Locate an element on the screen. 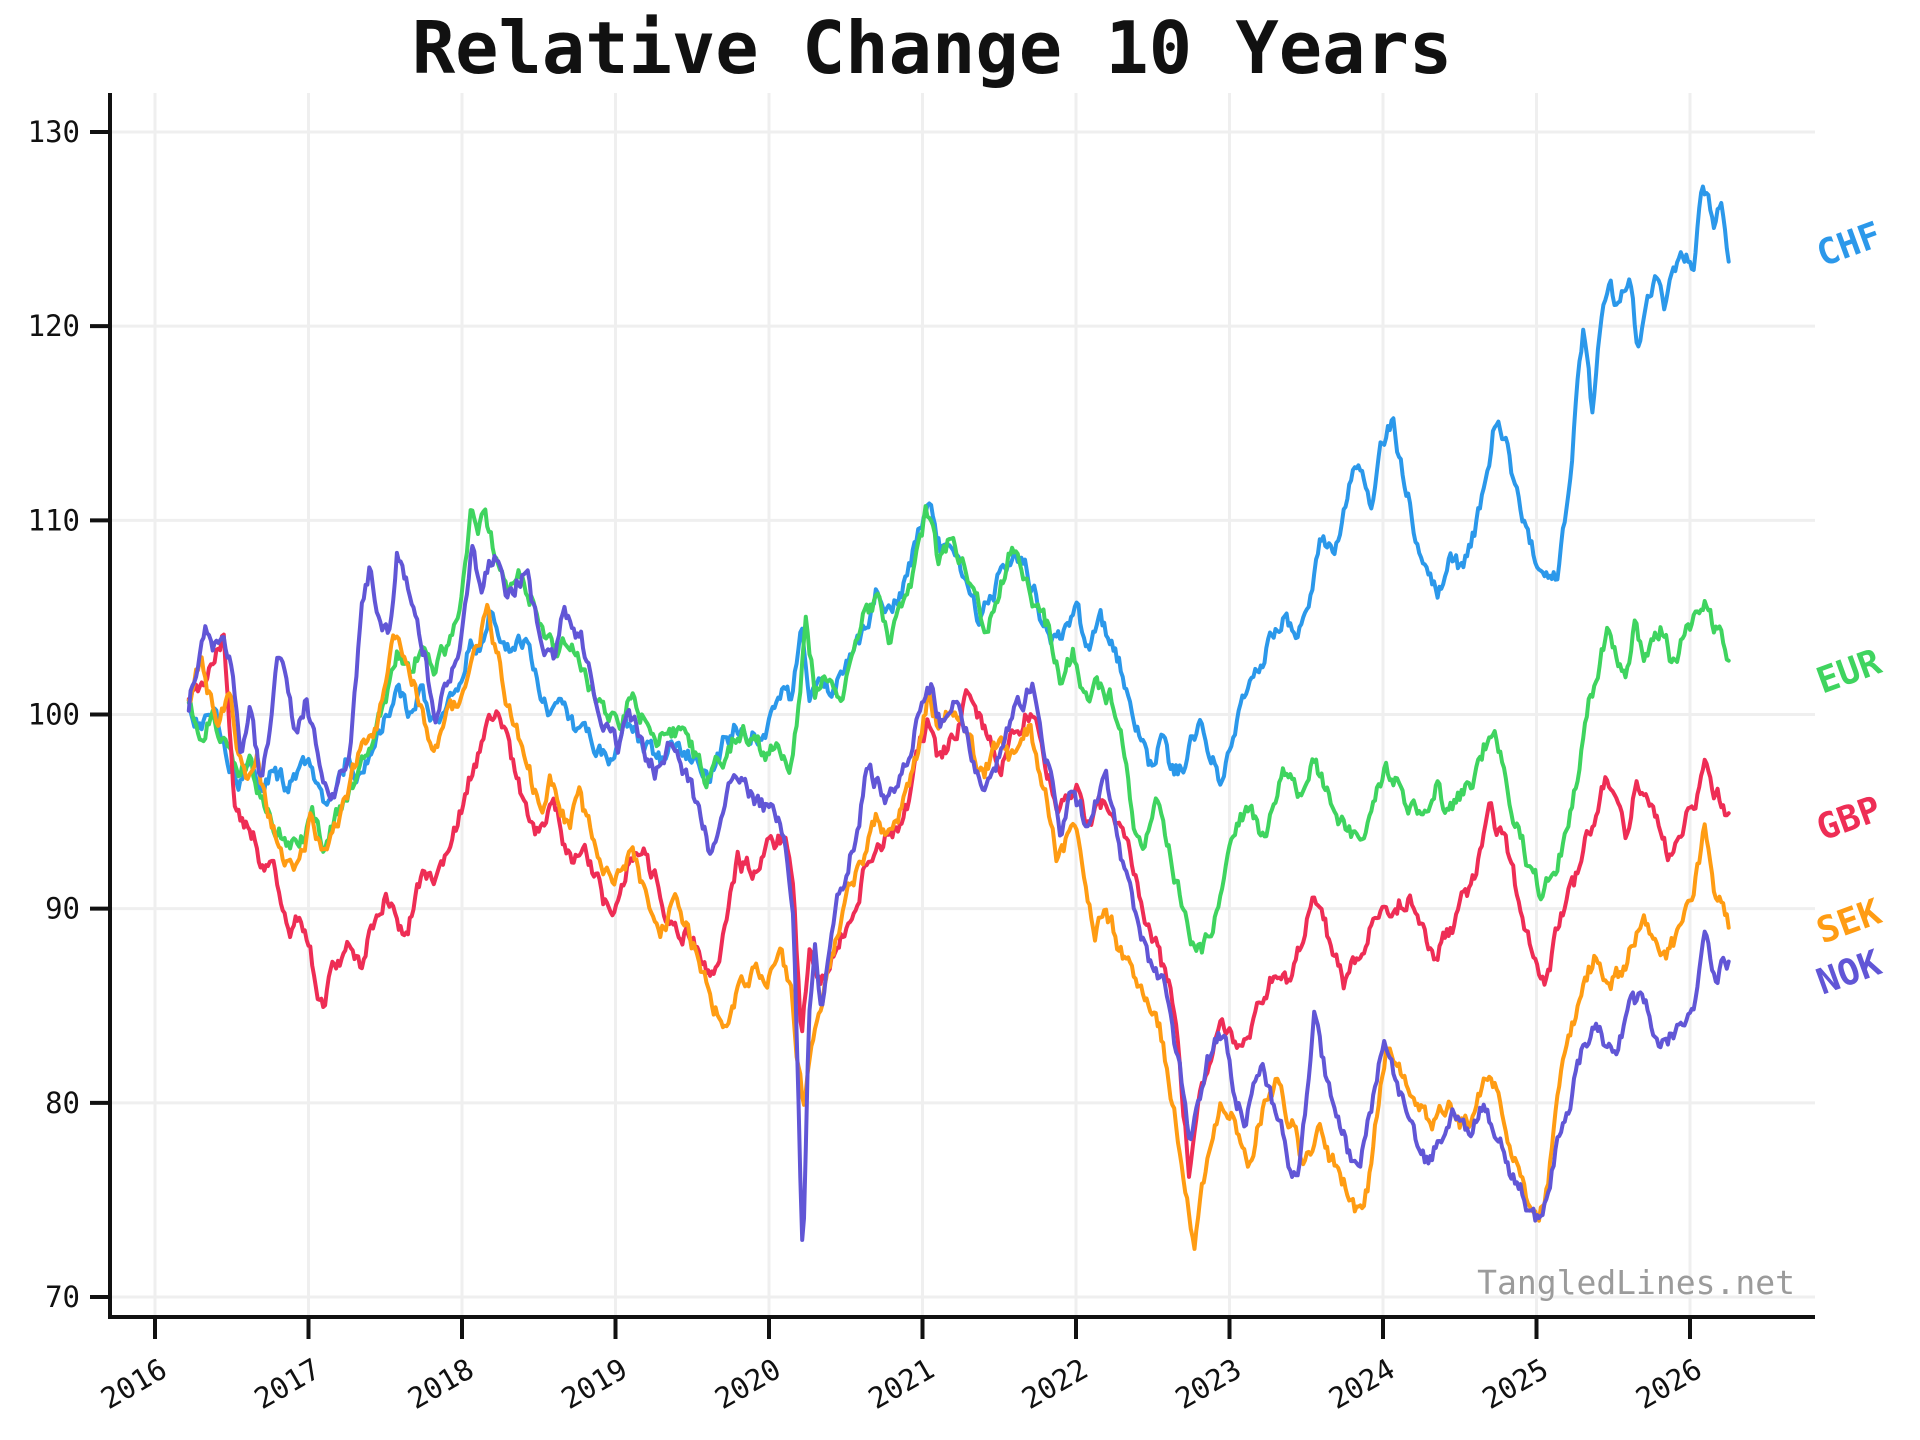 The height and width of the screenshot is (1440, 1920). x-tick-label: 2024 is located at coordinates (1361, 1384).